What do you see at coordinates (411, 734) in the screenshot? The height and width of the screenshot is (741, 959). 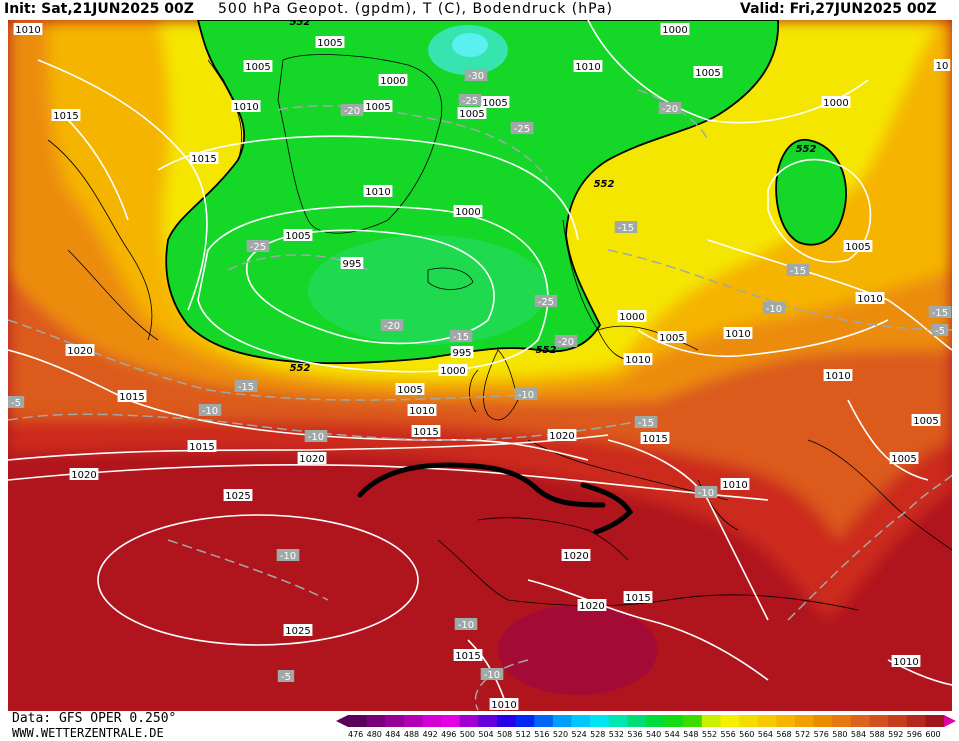 I see `scale-tick-label: 488` at bounding box center [411, 734].